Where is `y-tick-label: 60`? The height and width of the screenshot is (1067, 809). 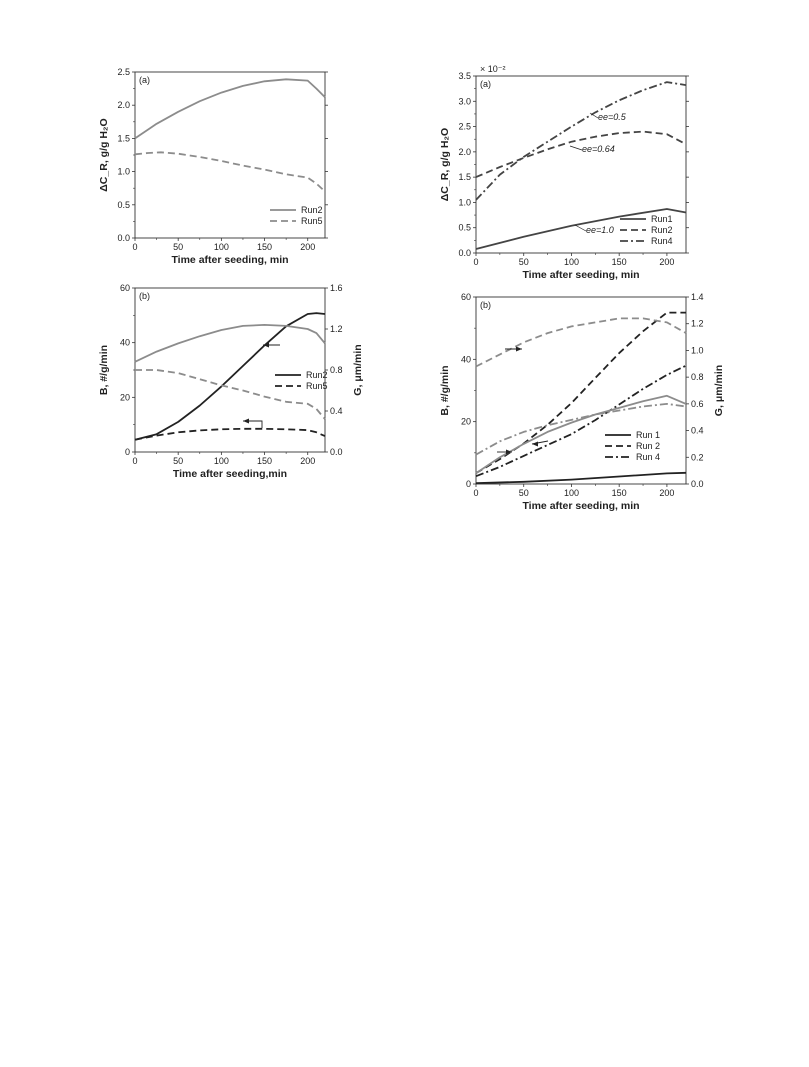
y-tick-label: 60 is located at coordinates (466, 297).